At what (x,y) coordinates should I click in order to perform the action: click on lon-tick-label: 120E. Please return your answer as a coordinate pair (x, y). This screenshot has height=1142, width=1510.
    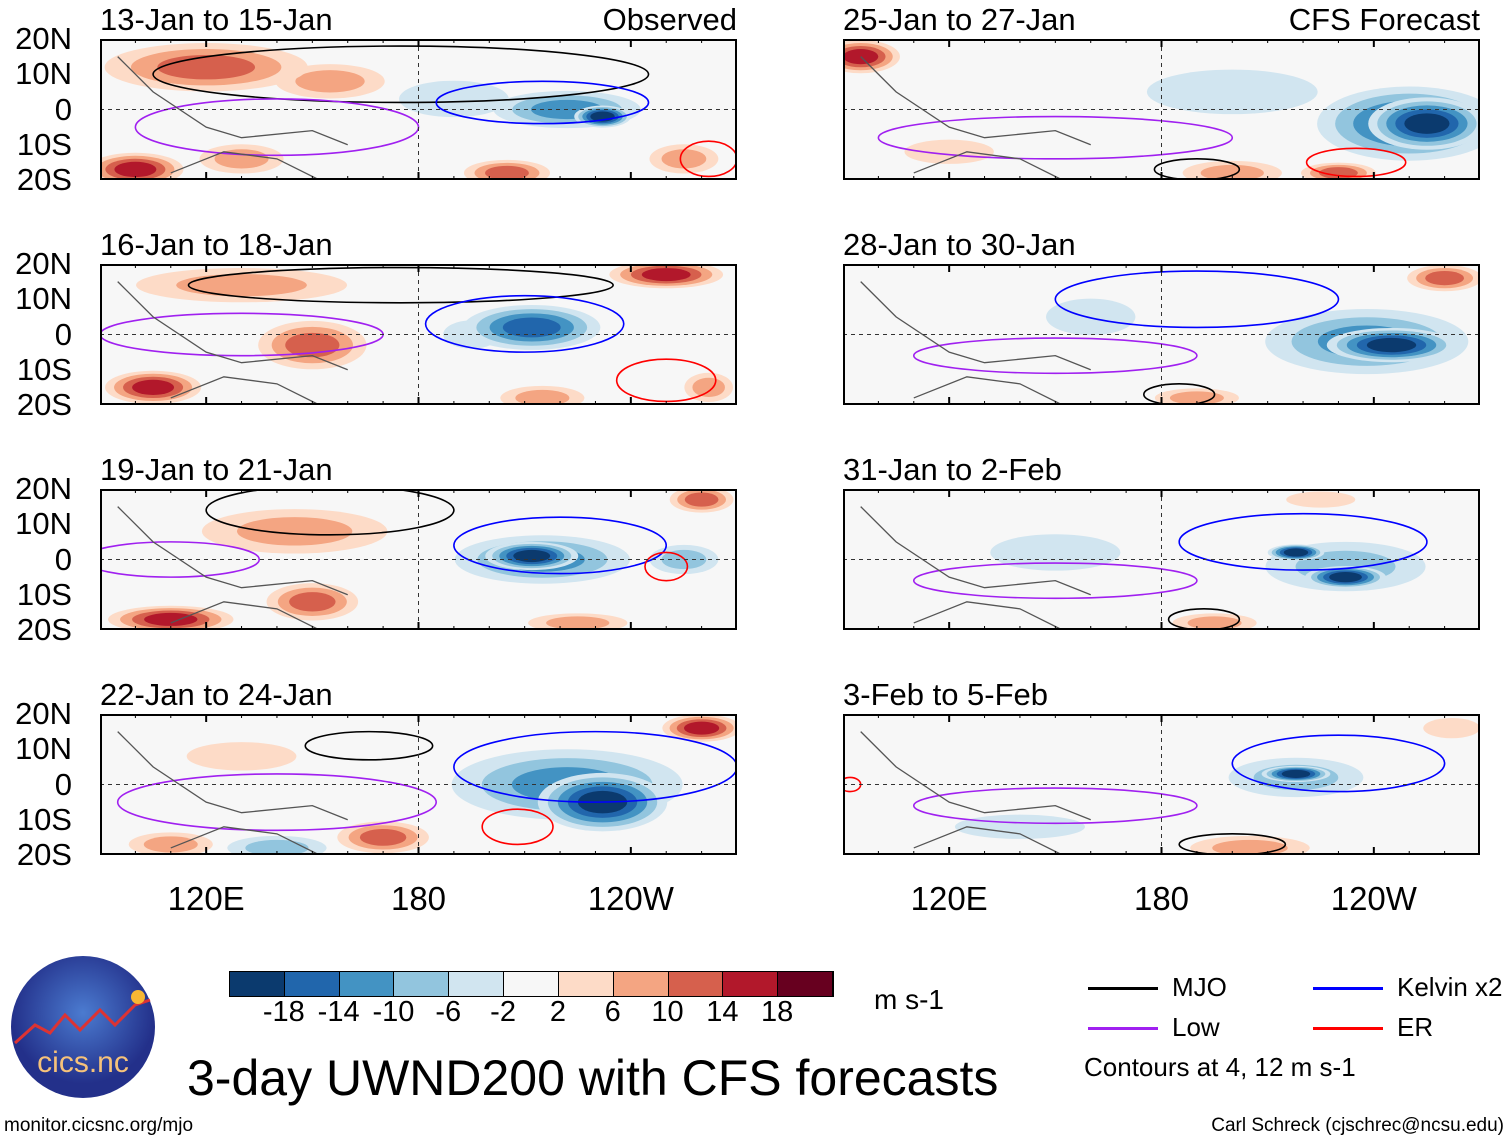
    Looking at the image, I should click on (949, 898).